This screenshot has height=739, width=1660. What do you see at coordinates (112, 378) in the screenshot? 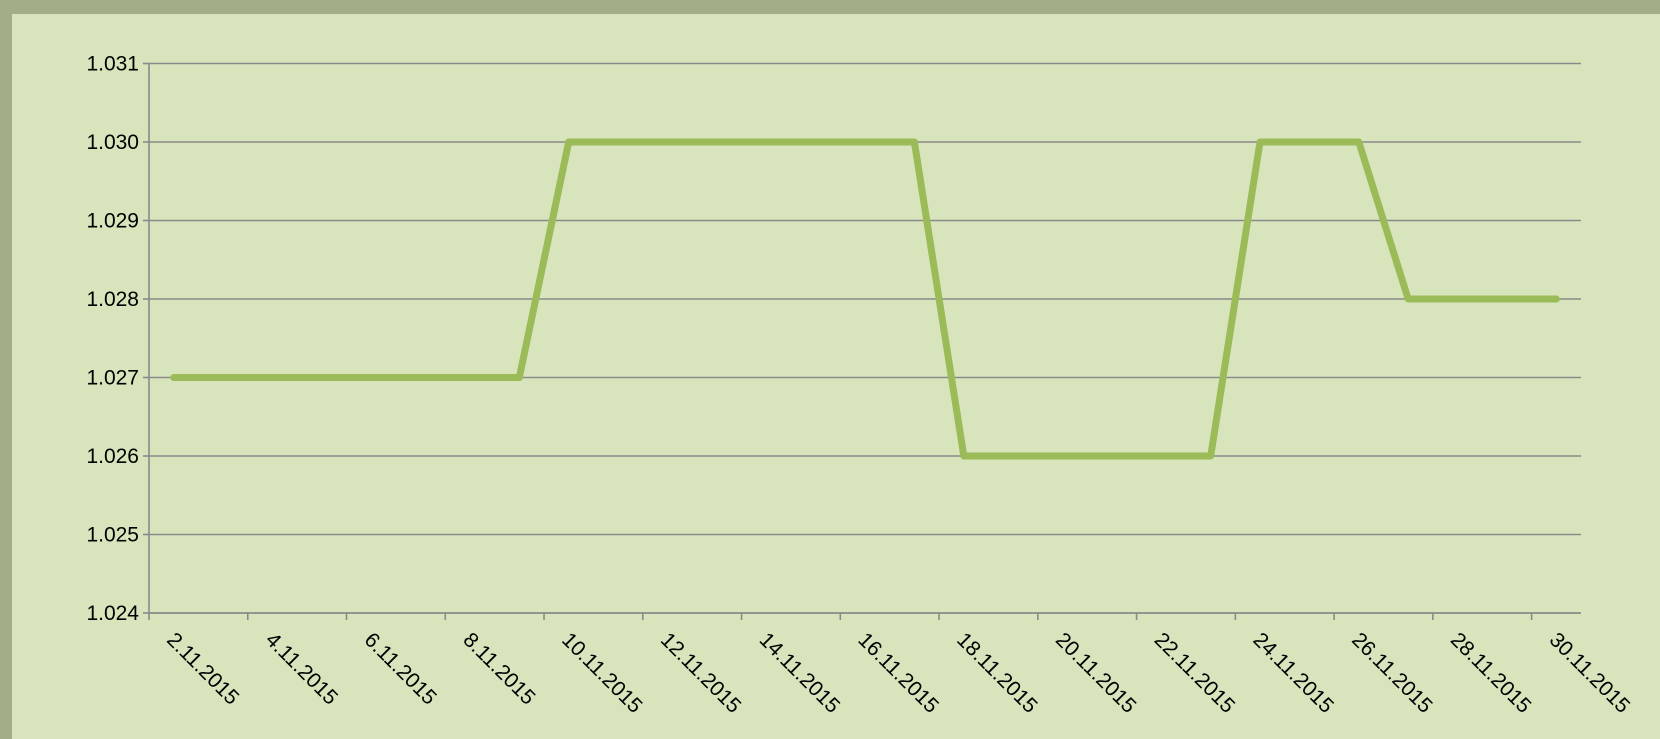
I see `y-tick-label: 1.027` at bounding box center [112, 378].